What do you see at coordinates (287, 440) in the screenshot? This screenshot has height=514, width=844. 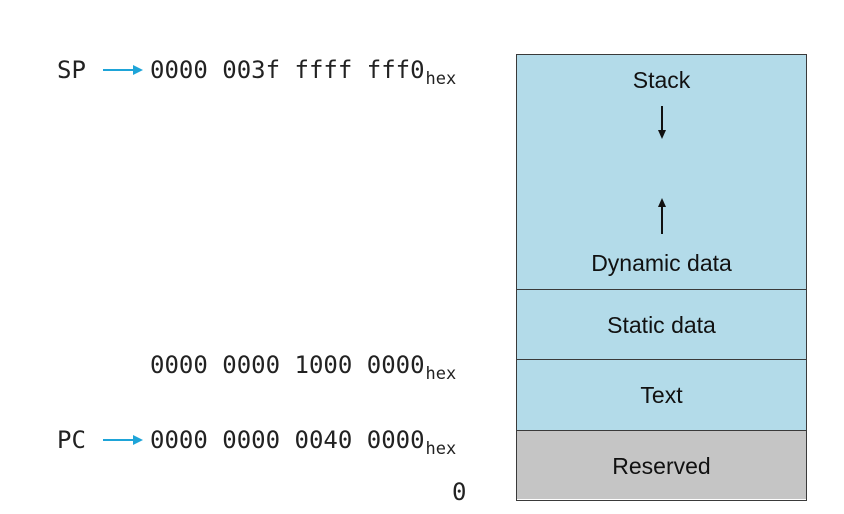 I see `text-start-address-value: 0000 0000 0040 0000` at bounding box center [287, 440].